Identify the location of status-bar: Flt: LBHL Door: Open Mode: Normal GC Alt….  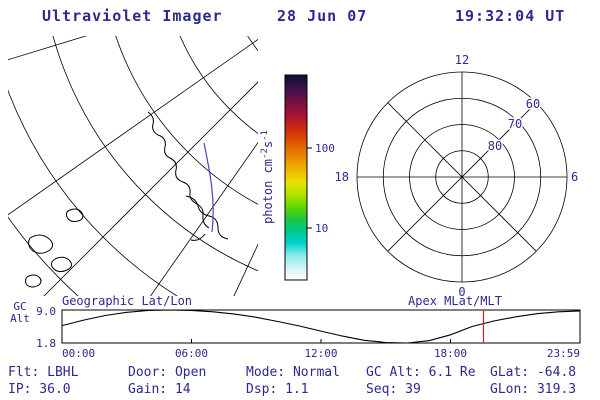
(292, 381).